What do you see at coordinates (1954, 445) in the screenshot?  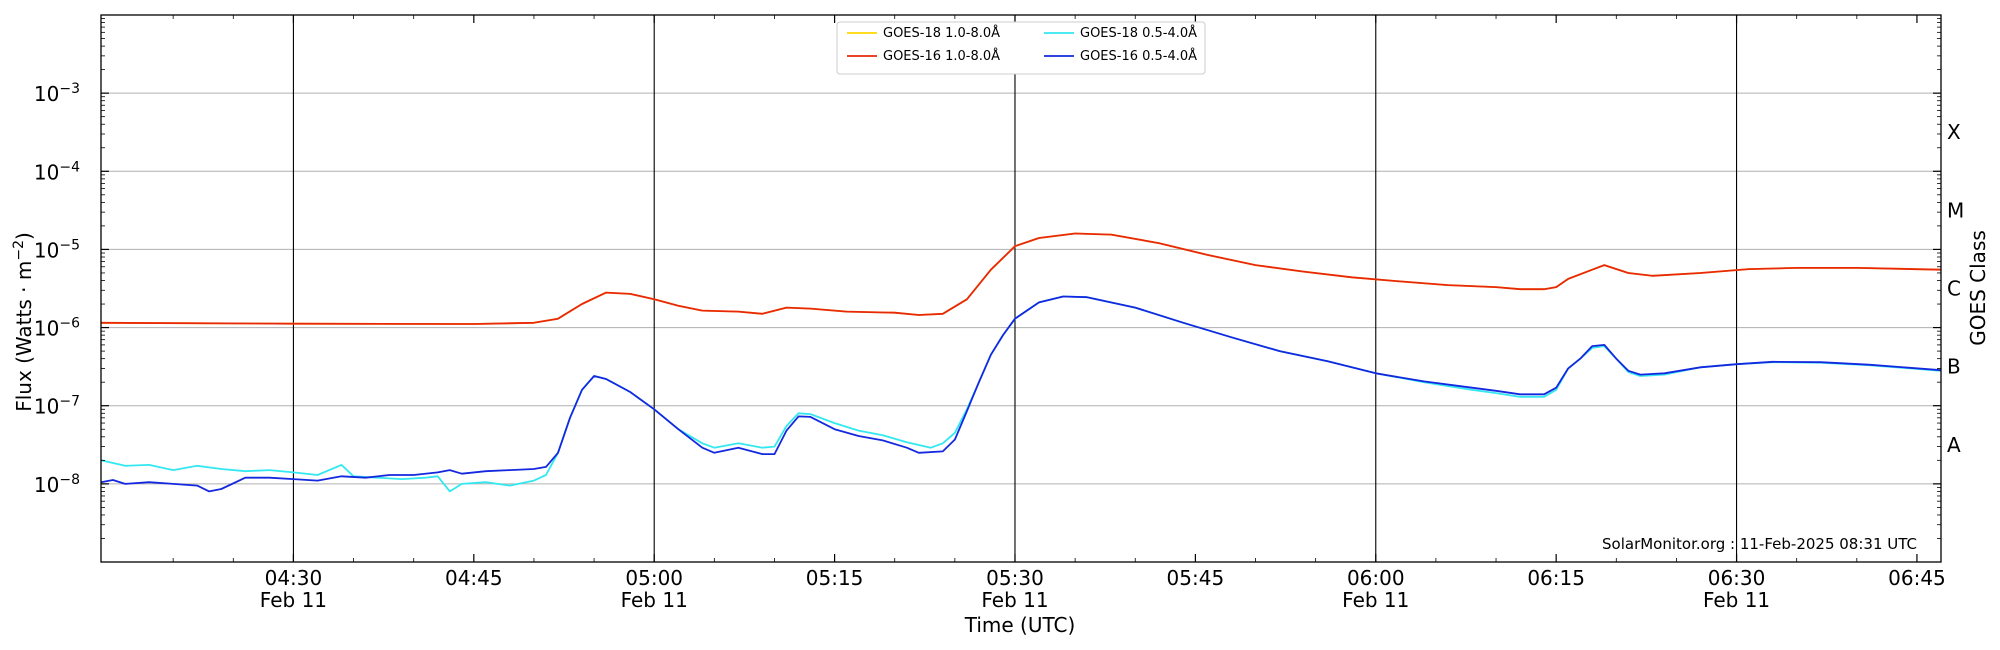 I see `goes-class-label-a: A` at bounding box center [1954, 445].